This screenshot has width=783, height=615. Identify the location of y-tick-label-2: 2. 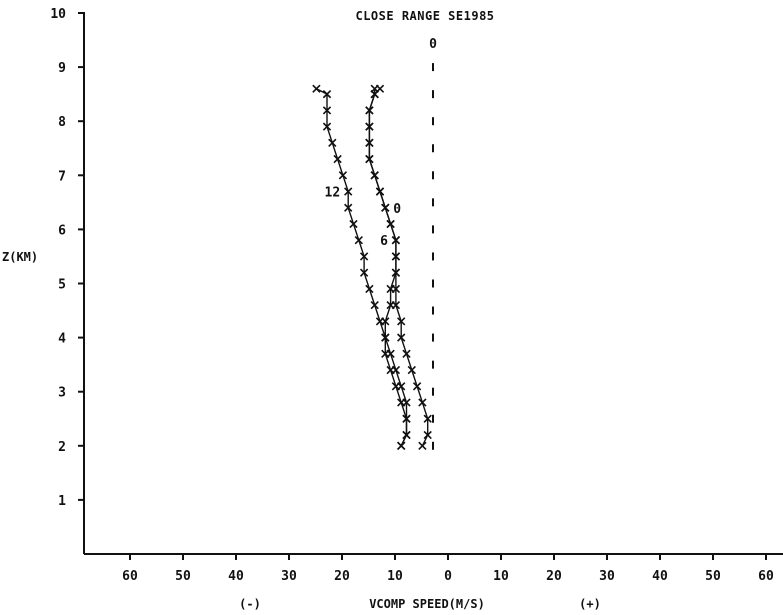
(62, 447).